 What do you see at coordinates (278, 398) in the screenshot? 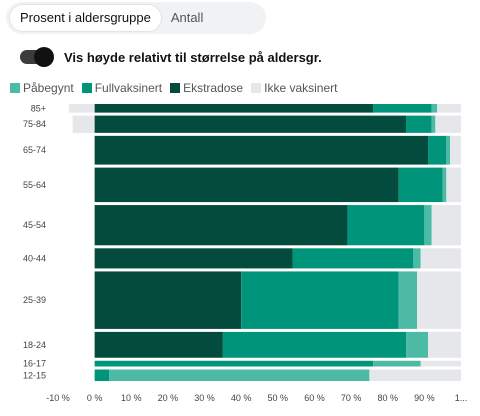
I see `x-tick-label: 50 %` at bounding box center [278, 398].